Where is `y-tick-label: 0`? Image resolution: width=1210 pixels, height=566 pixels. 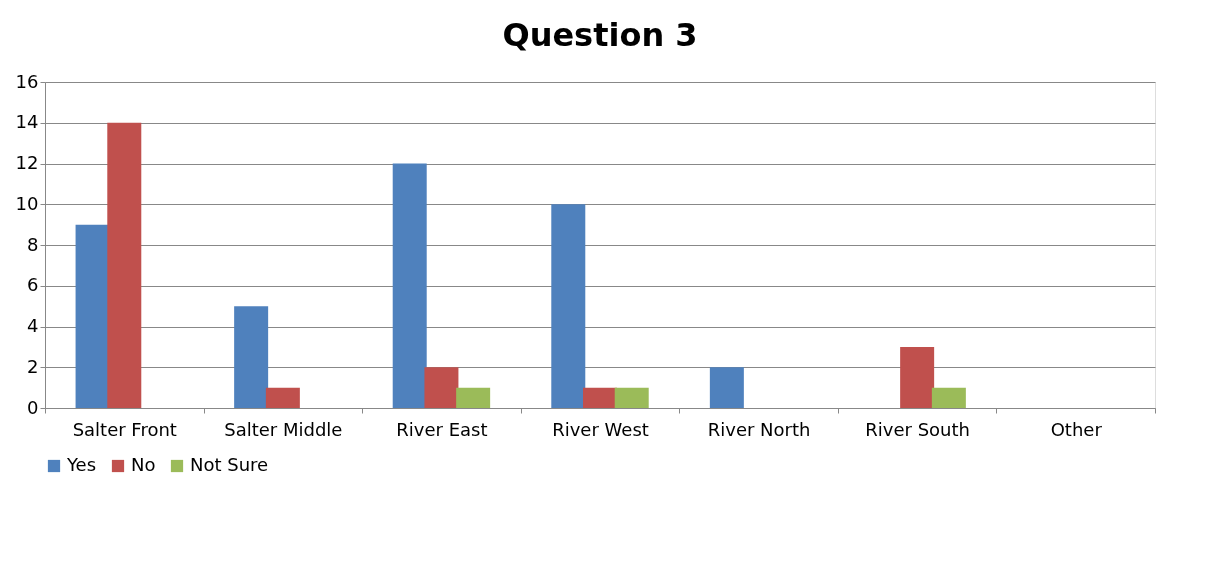
y-tick-label: 0 is located at coordinates (33, 407).